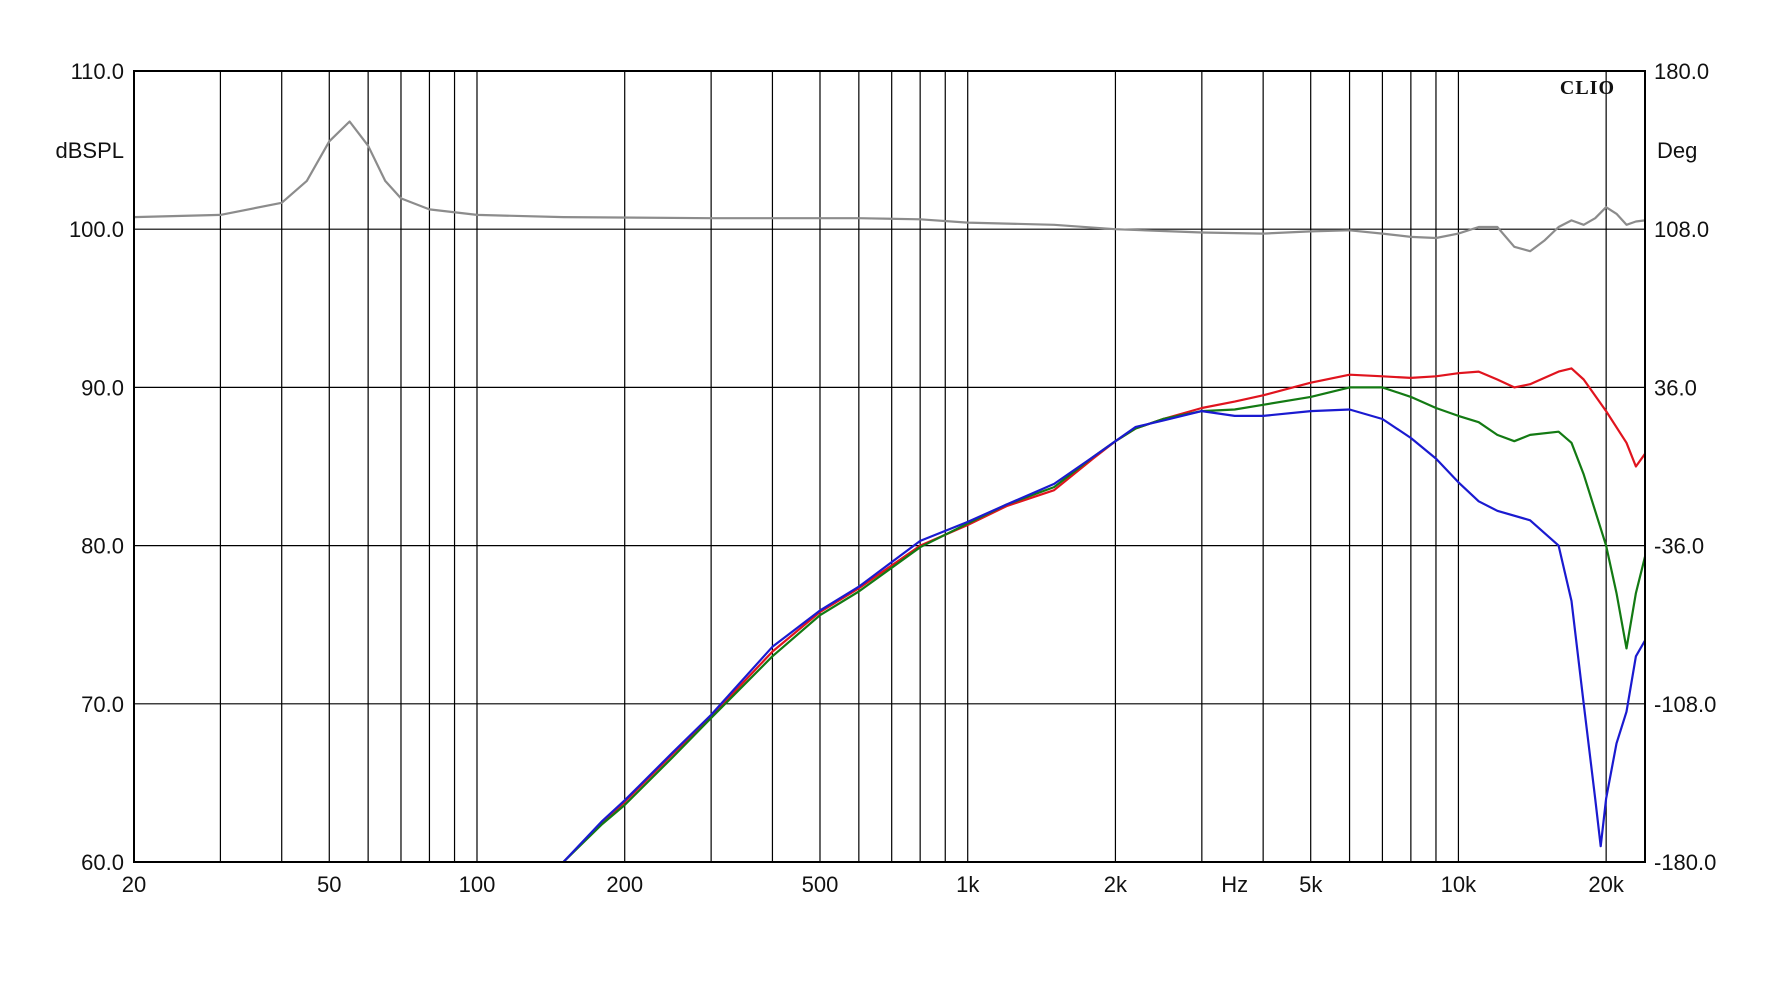 The image size is (1772, 1001). What do you see at coordinates (90, 150) in the screenshot?
I see `y-axis-label-left: dBSPL` at bounding box center [90, 150].